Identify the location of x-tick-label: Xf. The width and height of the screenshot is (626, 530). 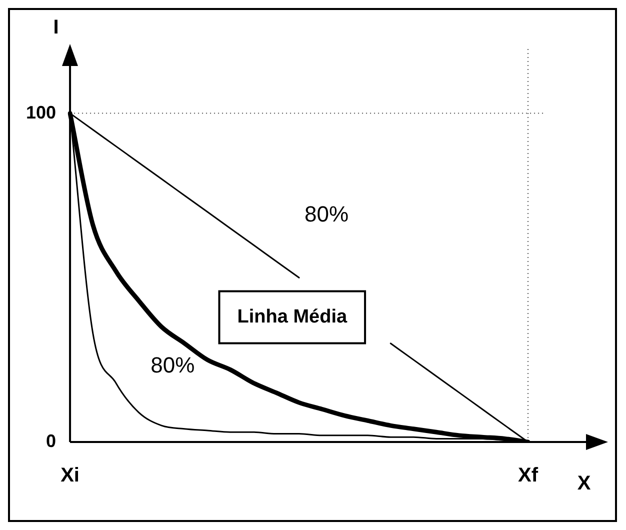
(528, 475).